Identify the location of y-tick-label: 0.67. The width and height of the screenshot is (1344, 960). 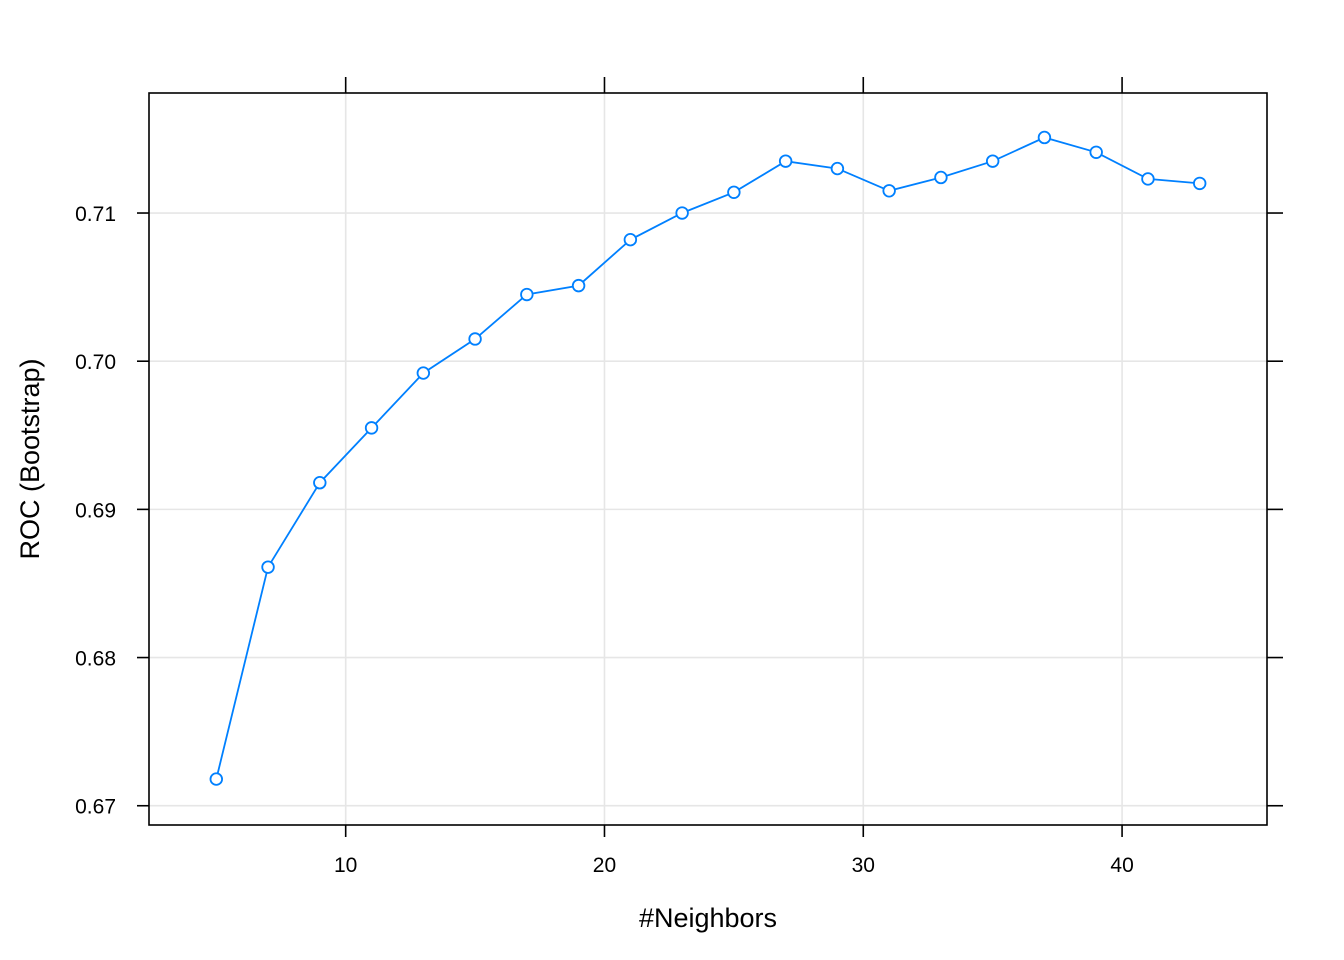
(95, 807).